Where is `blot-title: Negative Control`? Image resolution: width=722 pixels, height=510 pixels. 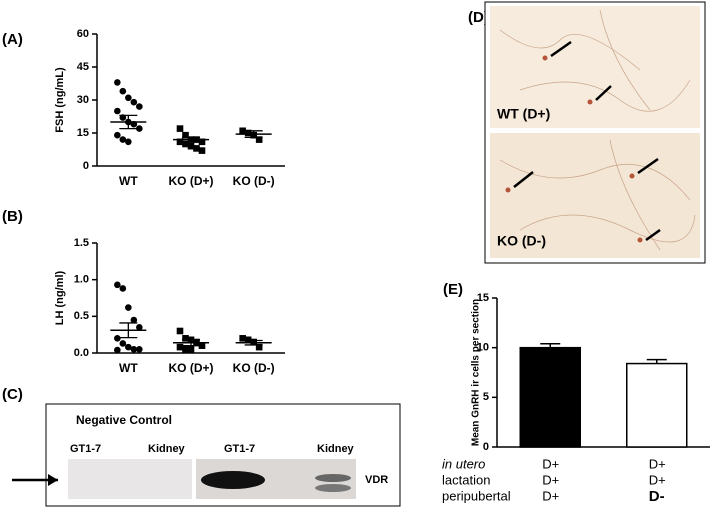
blot-title: Negative Control is located at coordinates (124, 420).